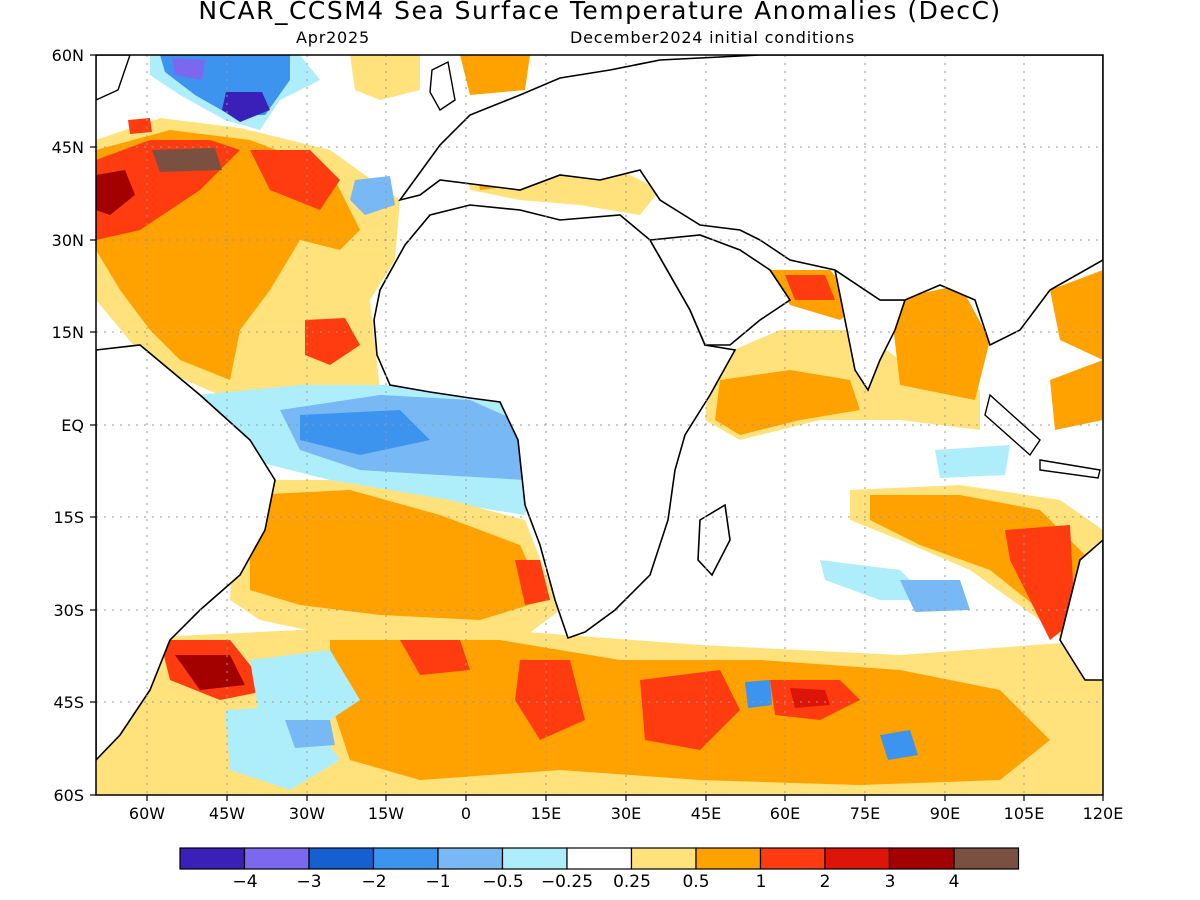 The width and height of the screenshot is (1200, 900). I want to click on colorbar-label: −1, so click(438, 882).